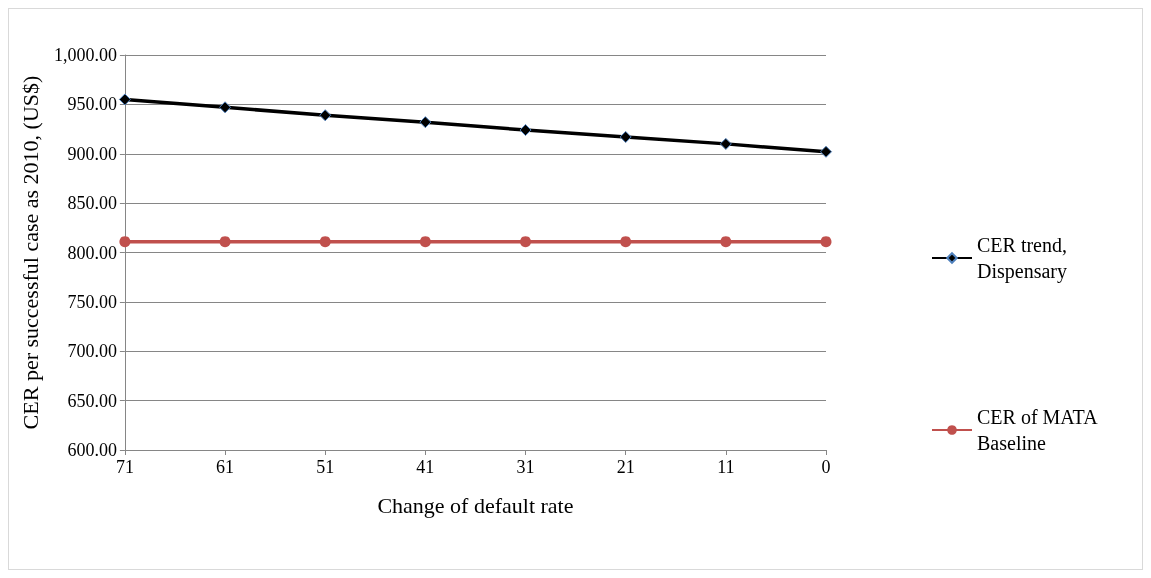 This screenshot has height=578, width=1151. I want to click on y-tick-label: 950.00, so click(92, 104).